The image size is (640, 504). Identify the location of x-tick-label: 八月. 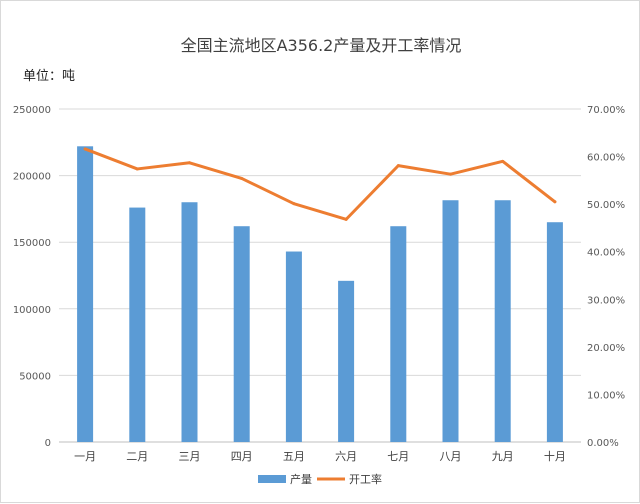
(451, 456).